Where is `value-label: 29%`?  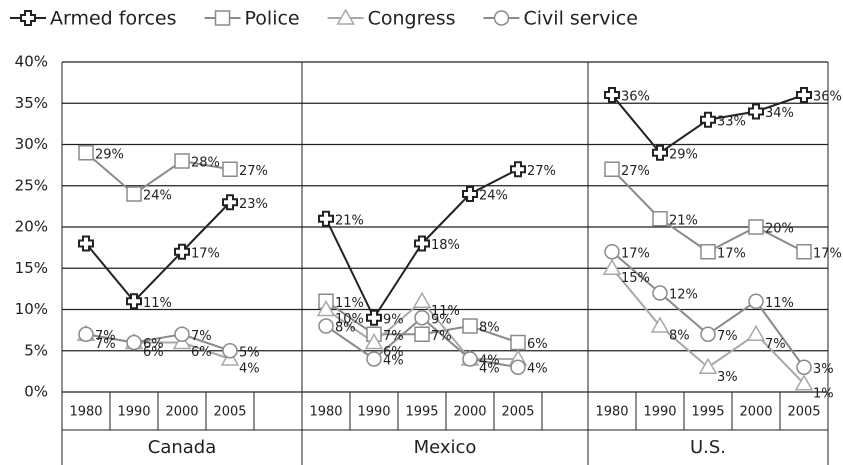 value-label: 29% is located at coordinates (109, 154).